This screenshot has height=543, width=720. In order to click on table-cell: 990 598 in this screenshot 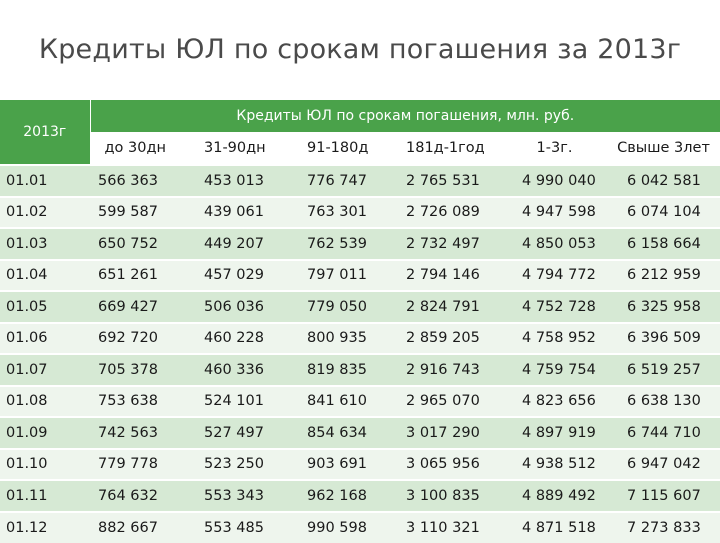, I will do `click(340, 527)`.